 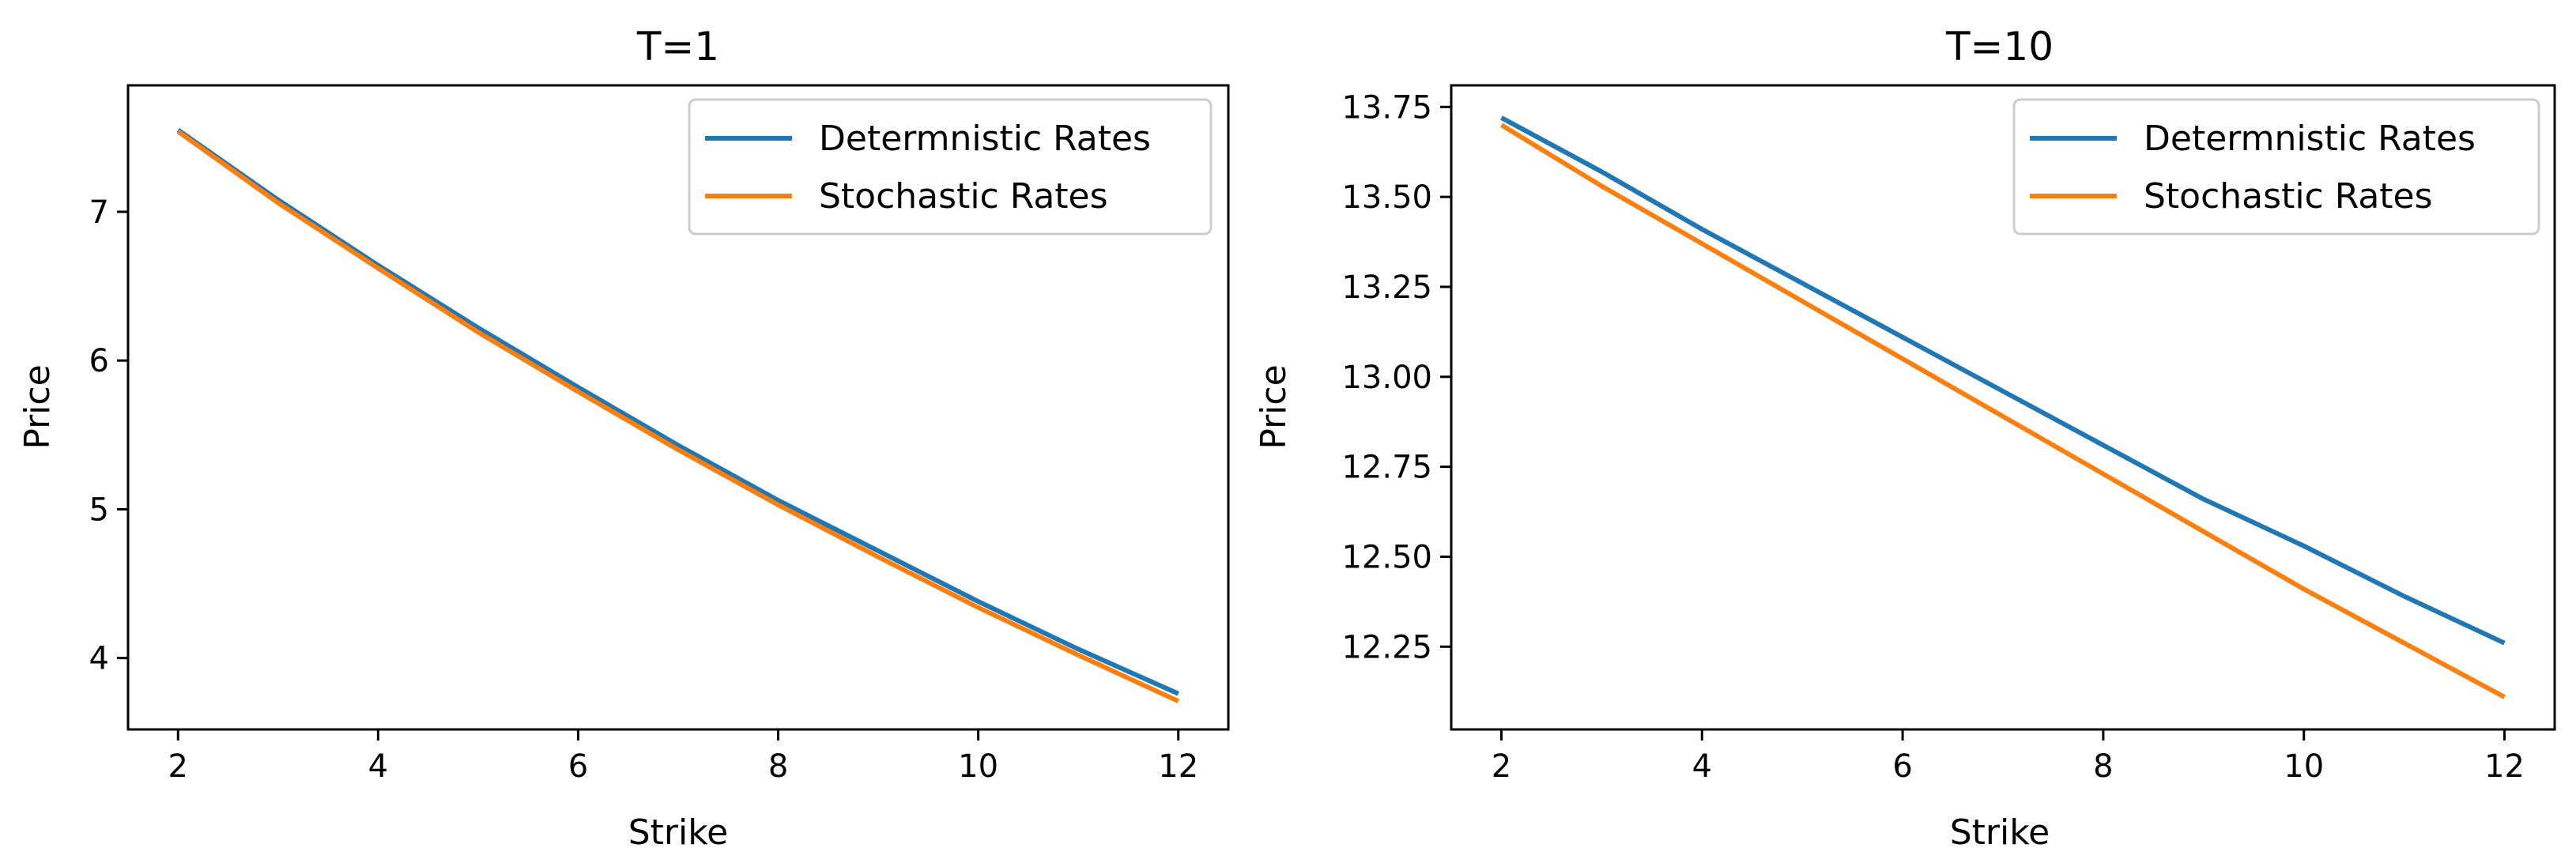 I want to click on y-tick-label: 12.75, so click(x=1386, y=468).